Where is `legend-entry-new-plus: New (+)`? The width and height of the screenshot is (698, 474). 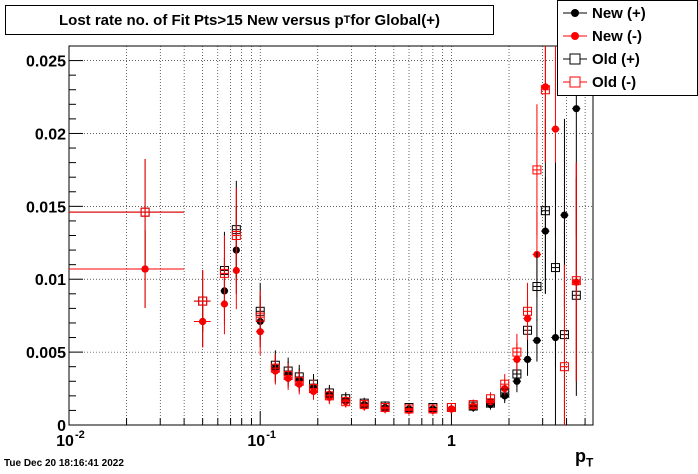 legend-entry-new-plus: New (+) is located at coordinates (628, 13).